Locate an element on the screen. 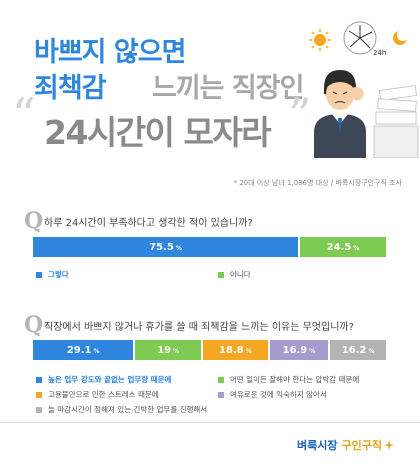 This screenshot has width=420, height=474. question-1: Q 하루 24시간이 부족하다고 생각한 적이 있습니까? is located at coordinates (214, 221).